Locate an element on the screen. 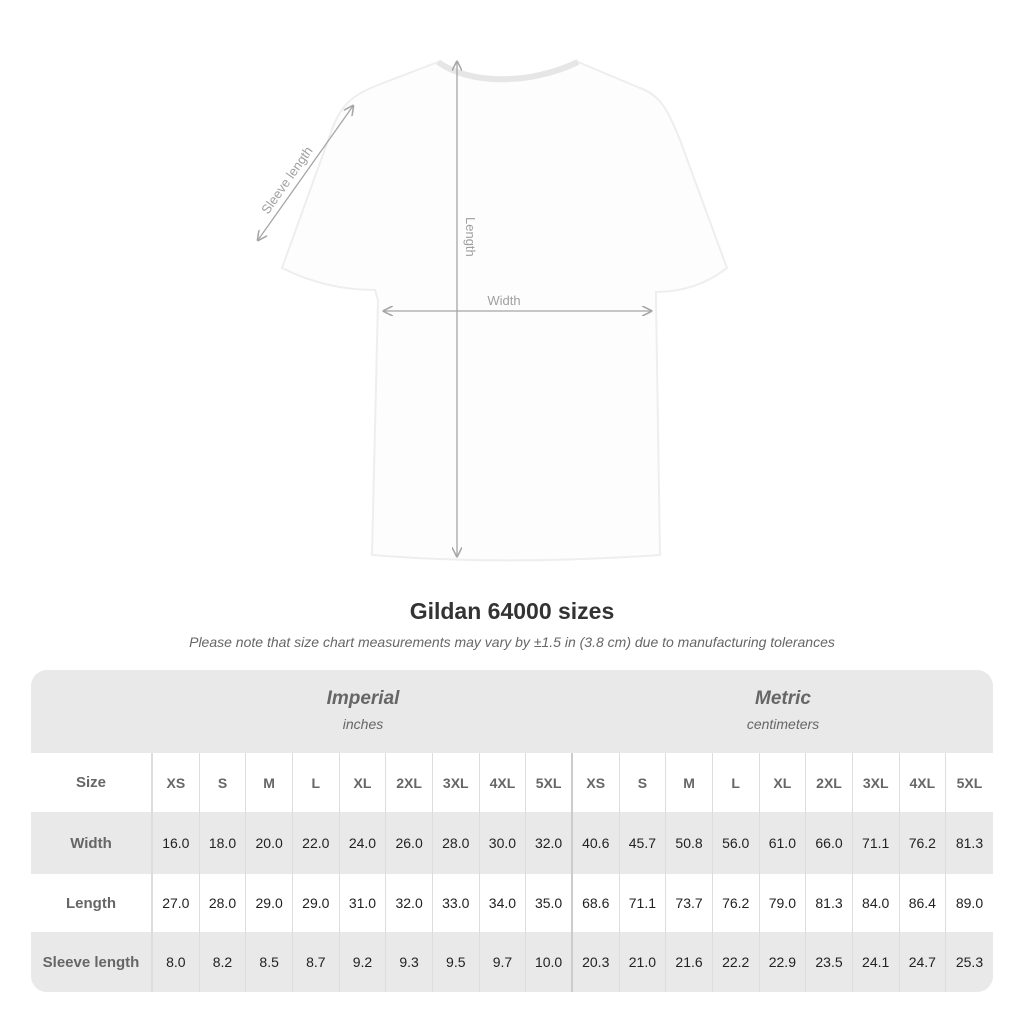  imperial-cell: 33.0 is located at coordinates (456, 903).